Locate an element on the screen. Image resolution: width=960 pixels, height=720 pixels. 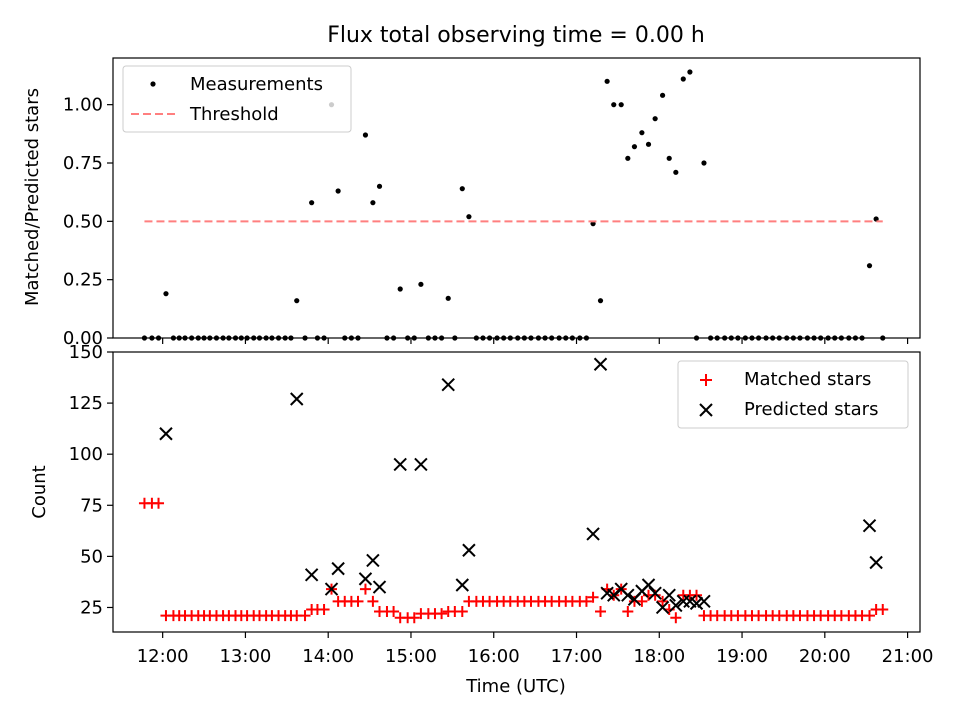
legend-predicted-marker is located at coordinates (706, 410).